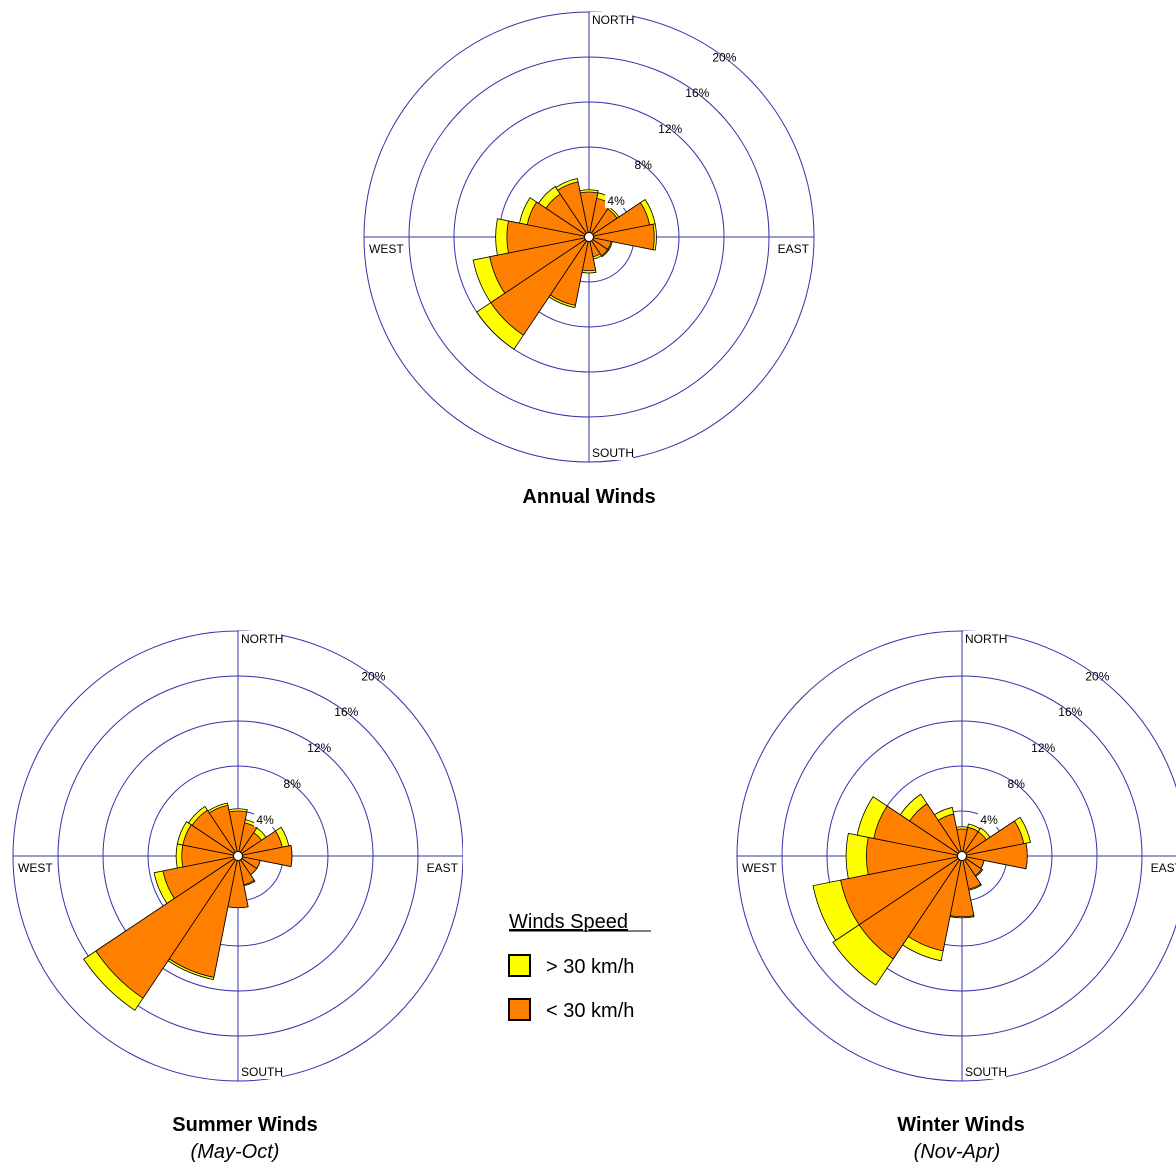 The width and height of the screenshot is (1176, 1167). What do you see at coordinates (519, 1009) in the screenshot?
I see `legend-swatch-low` at bounding box center [519, 1009].